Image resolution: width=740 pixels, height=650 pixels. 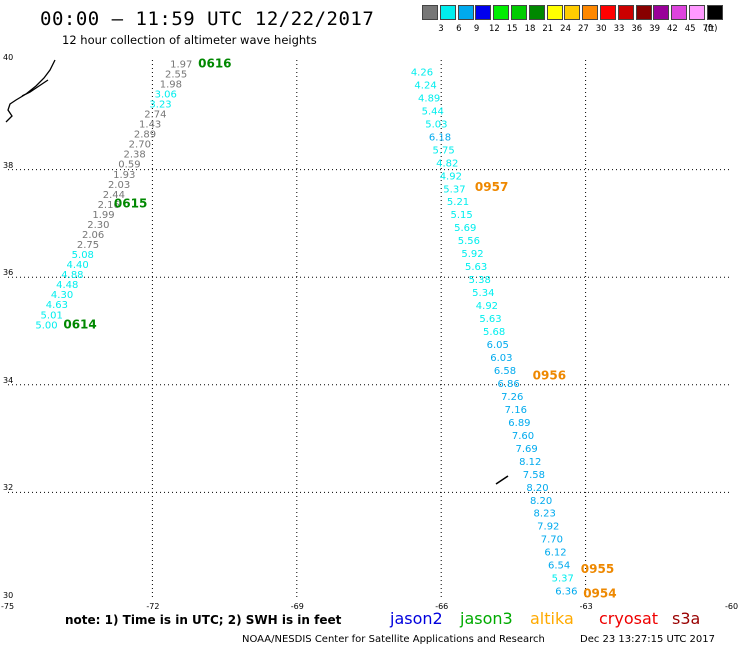 What do you see at coordinates (686, 618) in the screenshot?
I see `satellite-name: s3a` at bounding box center [686, 618].